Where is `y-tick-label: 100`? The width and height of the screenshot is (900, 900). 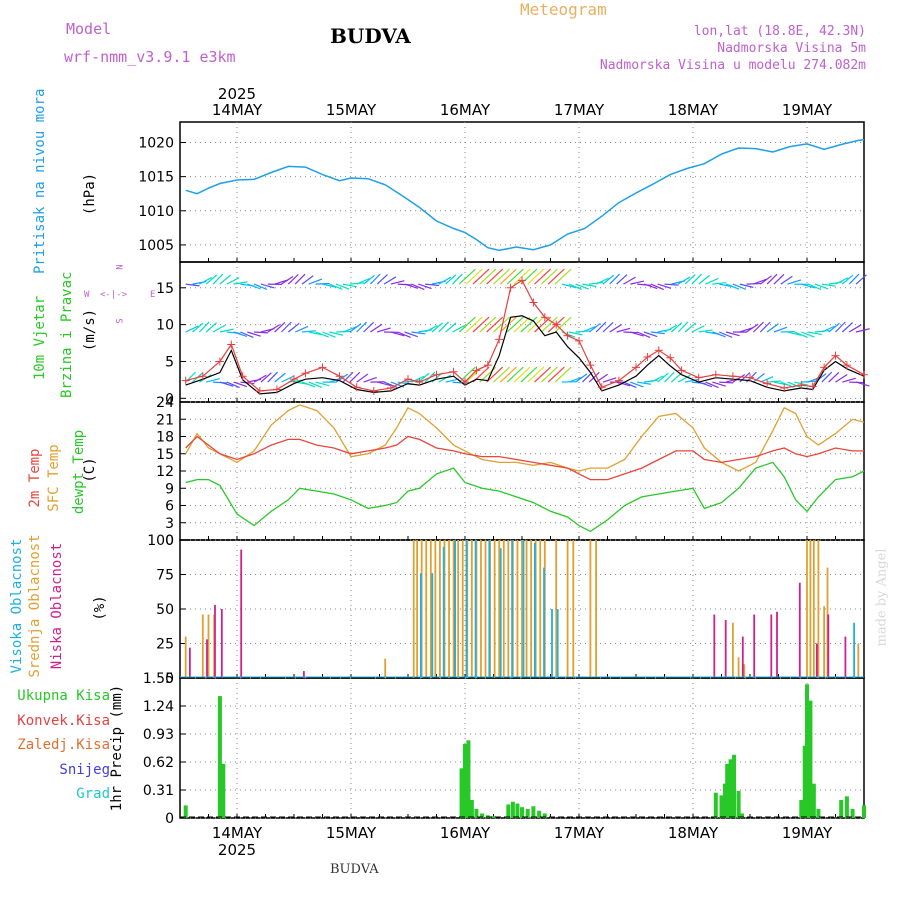 y-tick-label: 100 is located at coordinates (160, 541).